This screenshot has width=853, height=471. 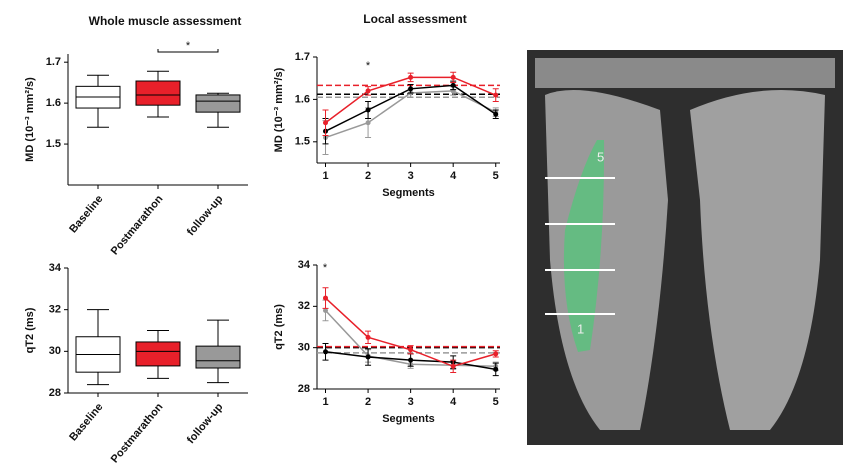 What do you see at coordinates (580, 328) in the screenshot?
I see `segment-label: 1` at bounding box center [580, 328].